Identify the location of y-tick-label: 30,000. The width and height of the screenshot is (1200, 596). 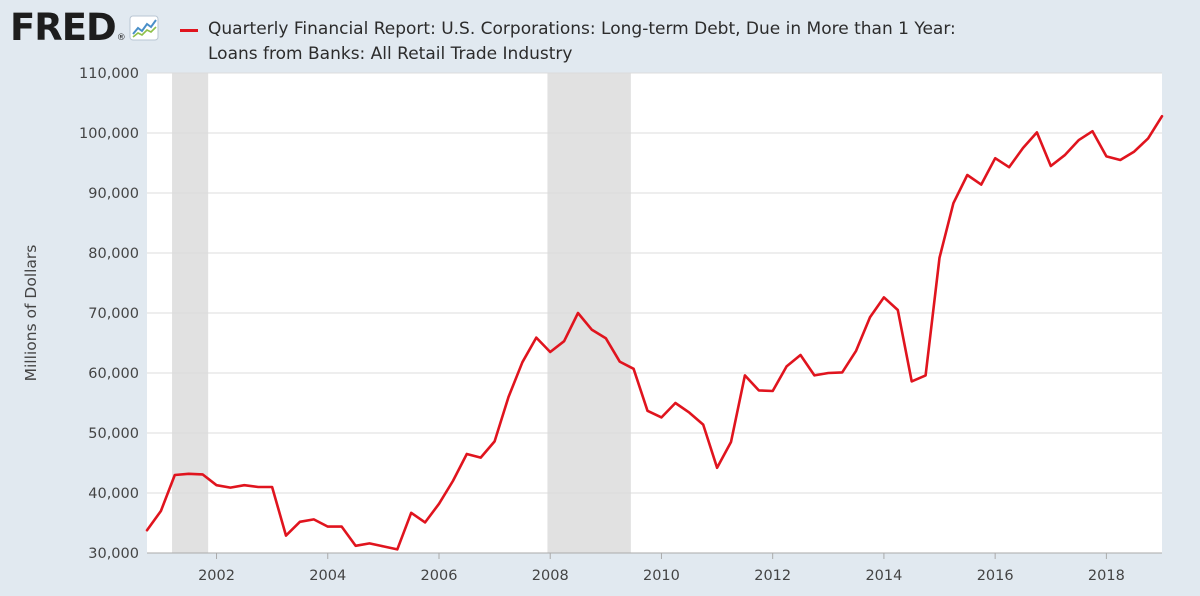
(113, 554).